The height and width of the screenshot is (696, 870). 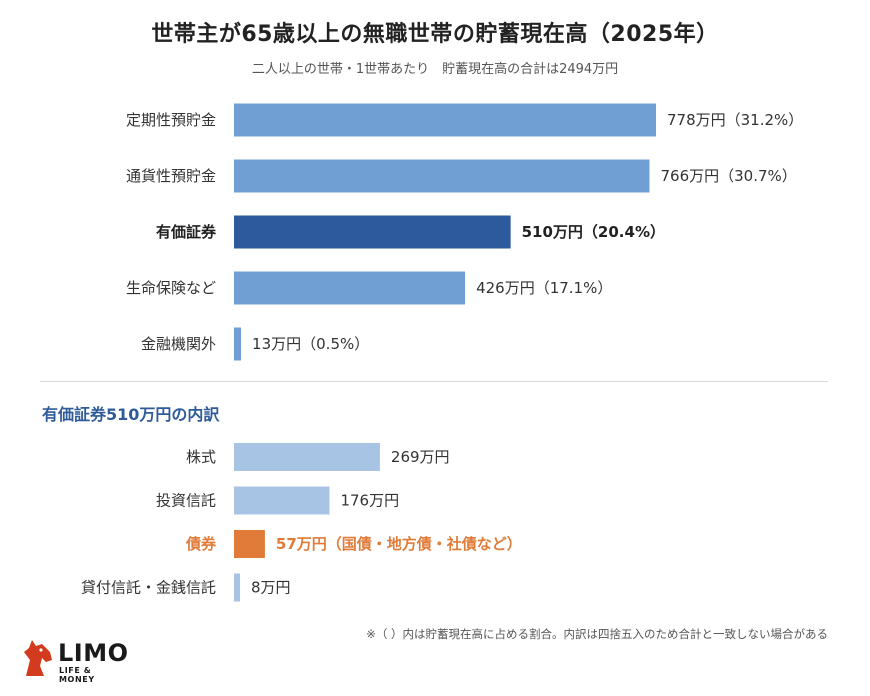 What do you see at coordinates (420, 457) in the screenshot?
I see `value-label-breakdown-0: 269万円` at bounding box center [420, 457].